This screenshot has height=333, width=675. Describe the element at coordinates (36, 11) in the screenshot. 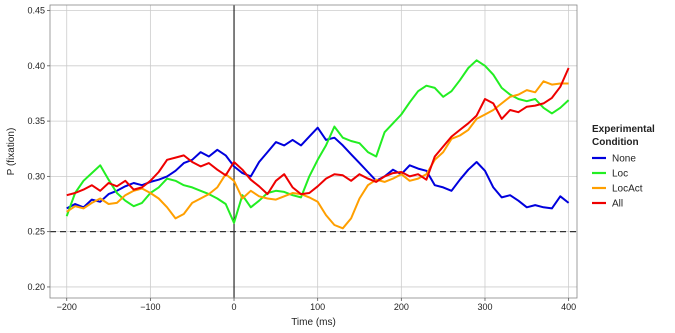

I see `y-tick-label: 0.45` at that location.